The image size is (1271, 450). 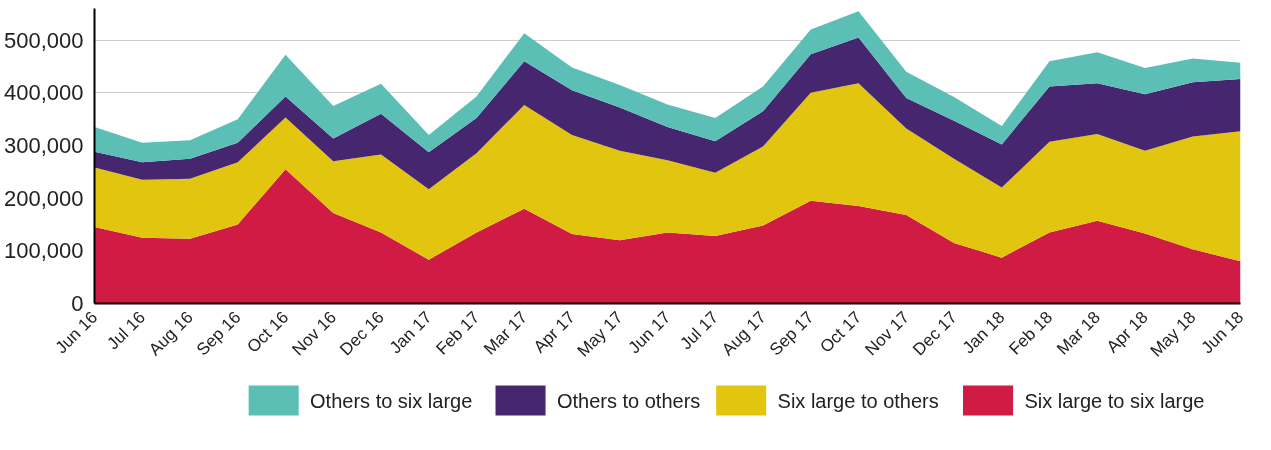 I want to click on legend-label: Six large to six large, so click(x=1114, y=400).